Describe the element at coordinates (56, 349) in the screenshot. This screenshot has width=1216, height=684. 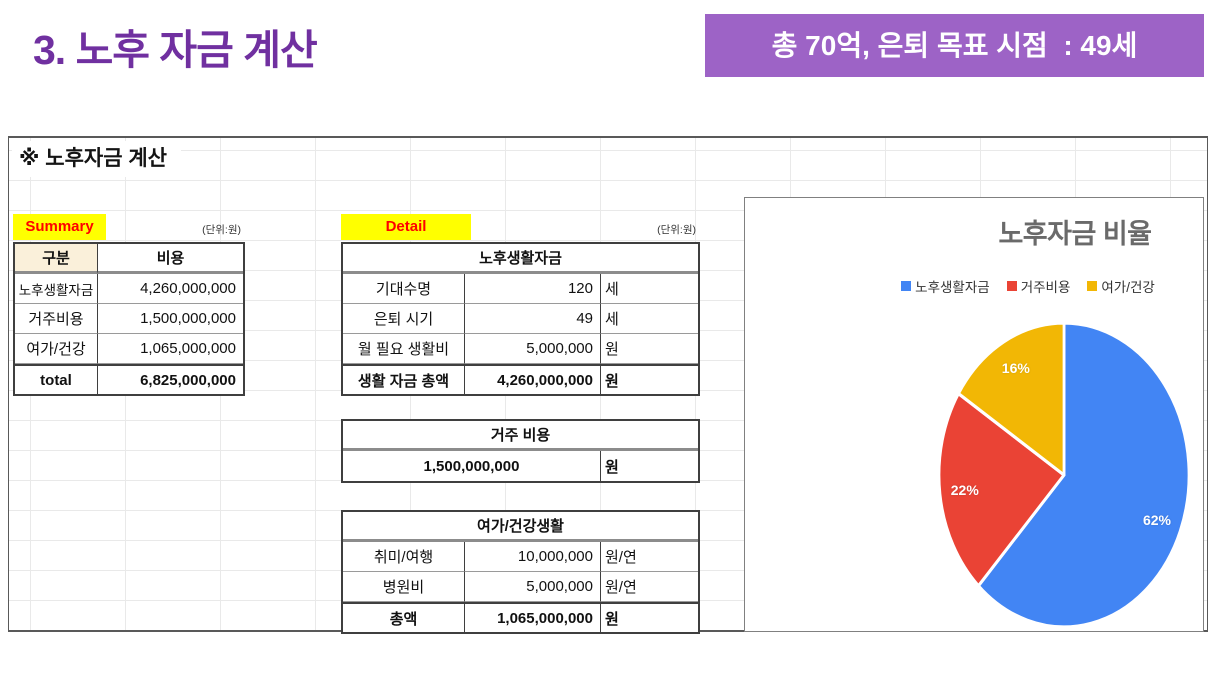
I see `summary-row-label: 여가/건강` at that location.